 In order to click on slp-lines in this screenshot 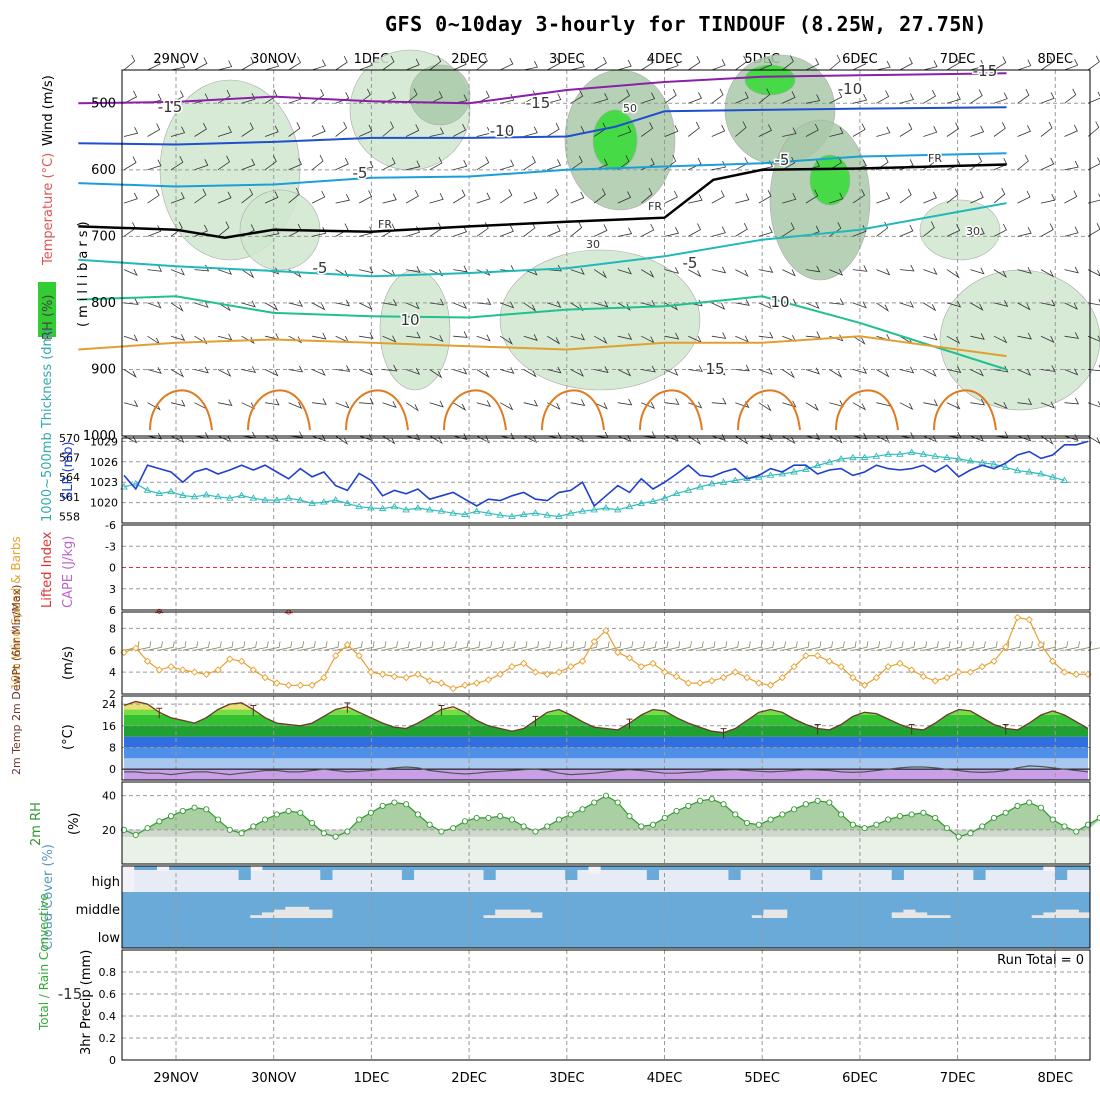, I will do `click(604, 479)`.